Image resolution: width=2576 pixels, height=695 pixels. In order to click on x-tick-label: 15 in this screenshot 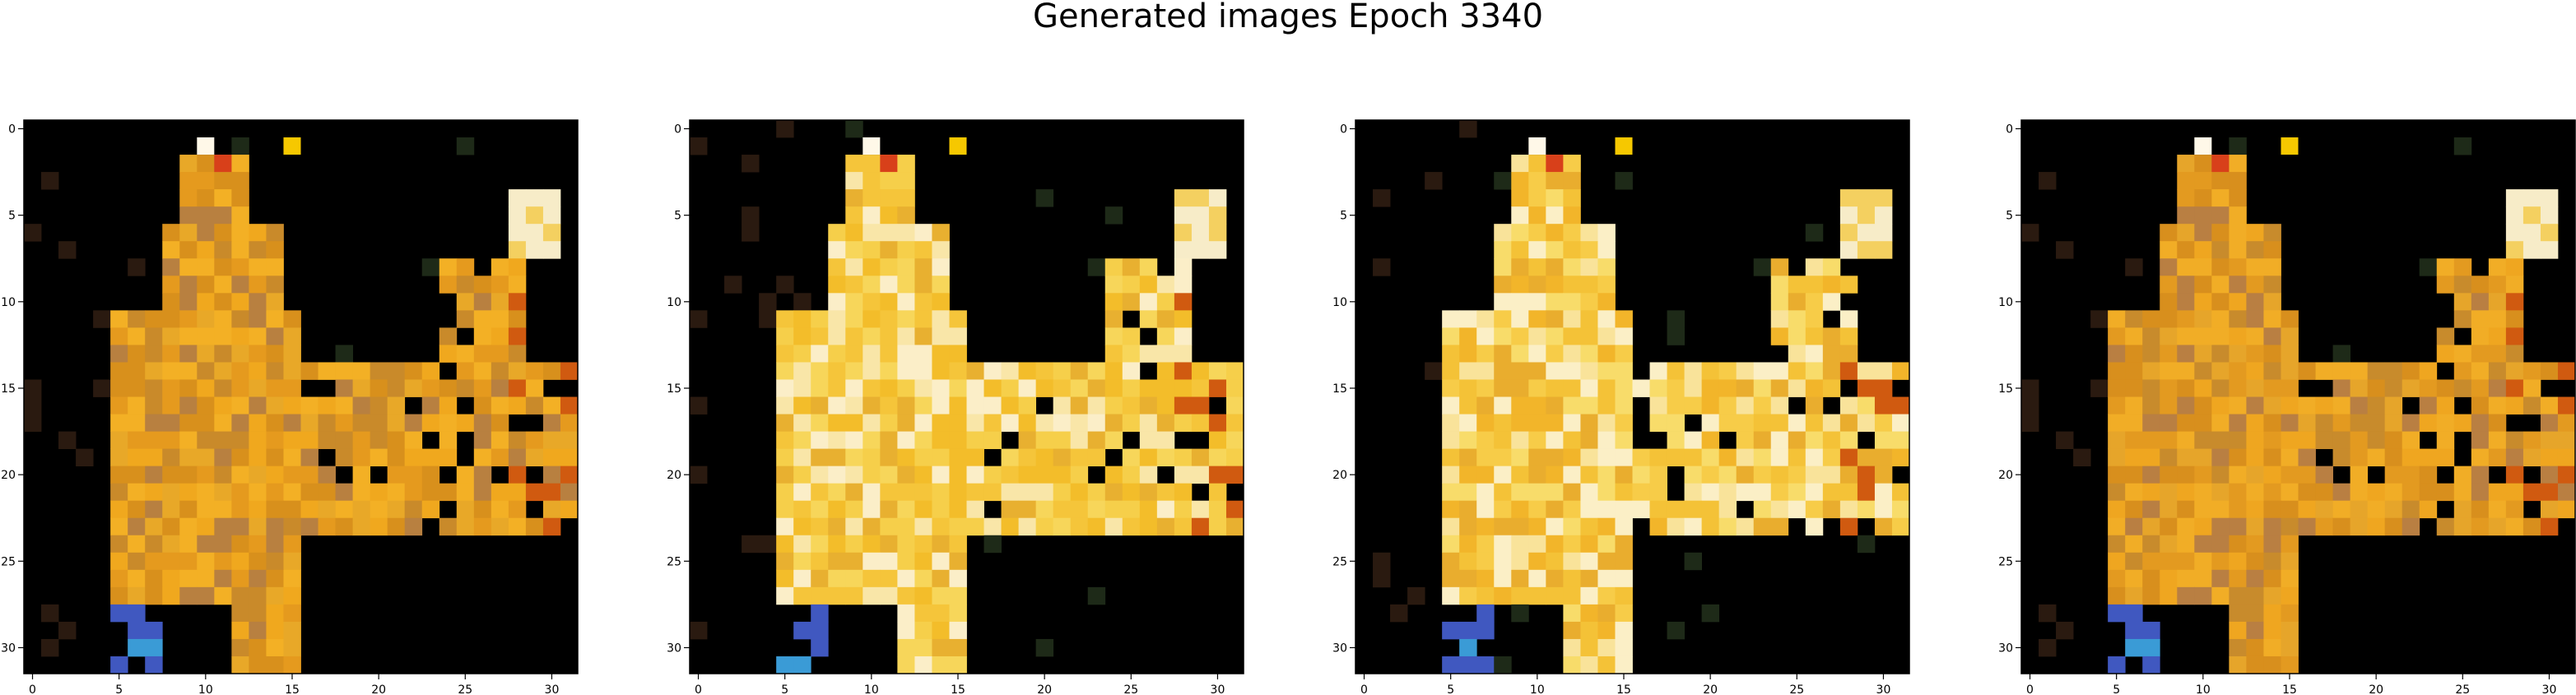, I will do `click(958, 689)`.